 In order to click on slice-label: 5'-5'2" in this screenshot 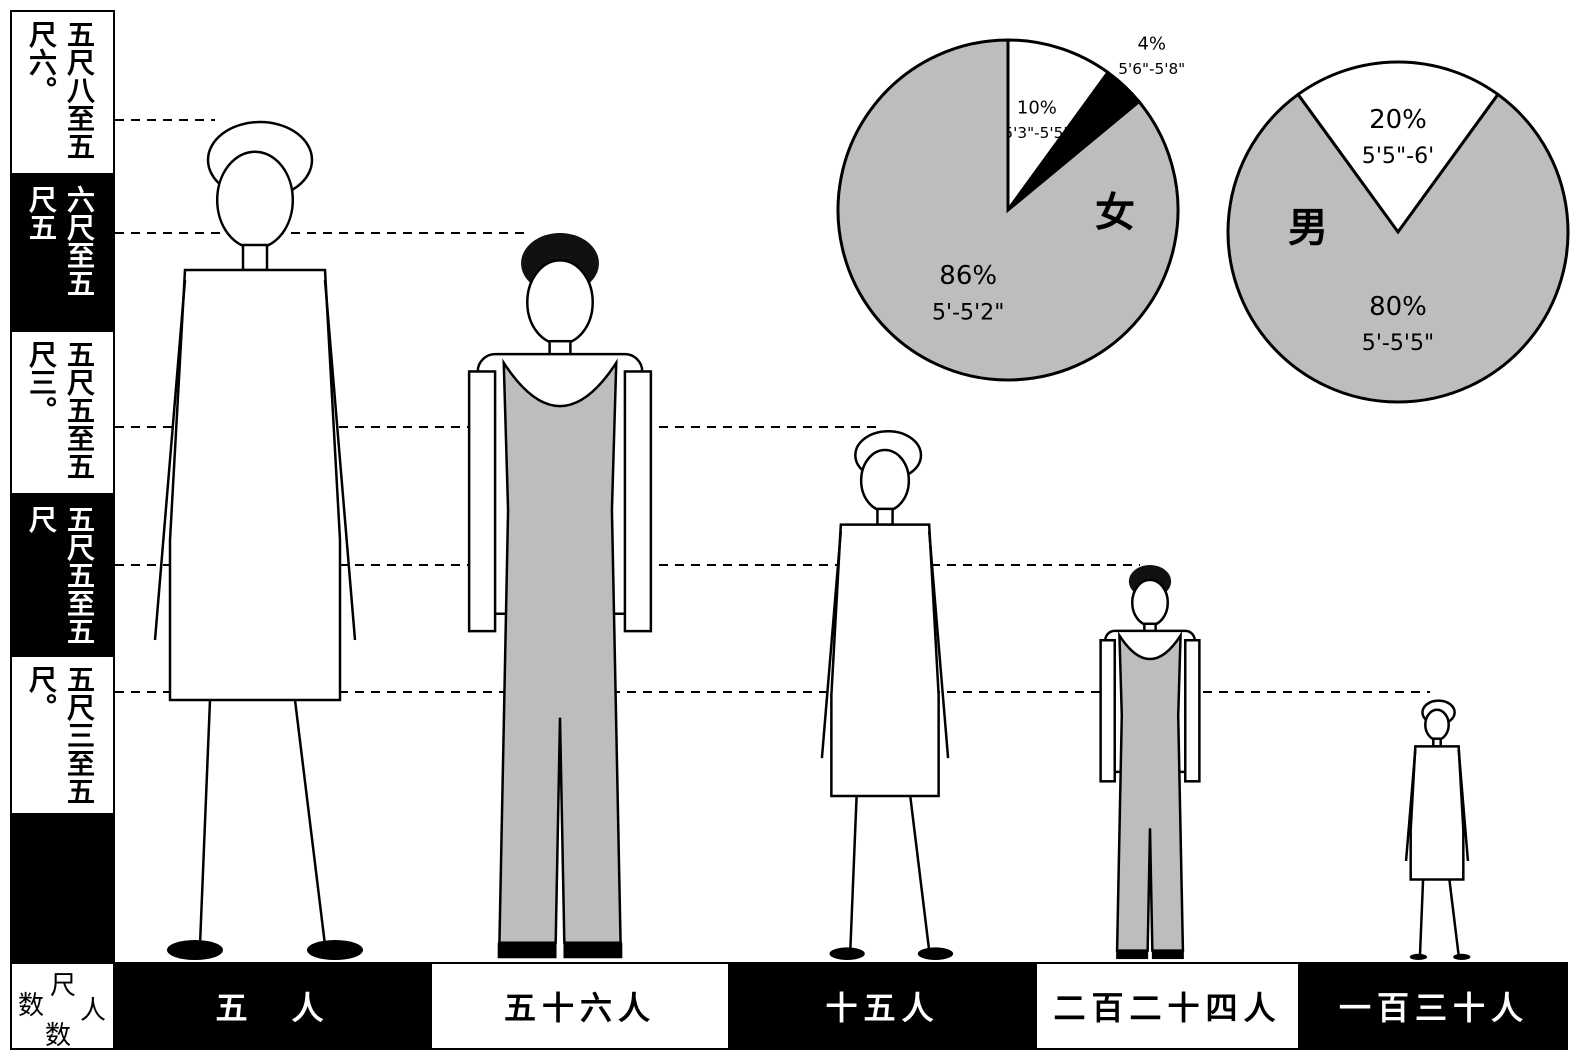, I will do `click(968, 312)`.